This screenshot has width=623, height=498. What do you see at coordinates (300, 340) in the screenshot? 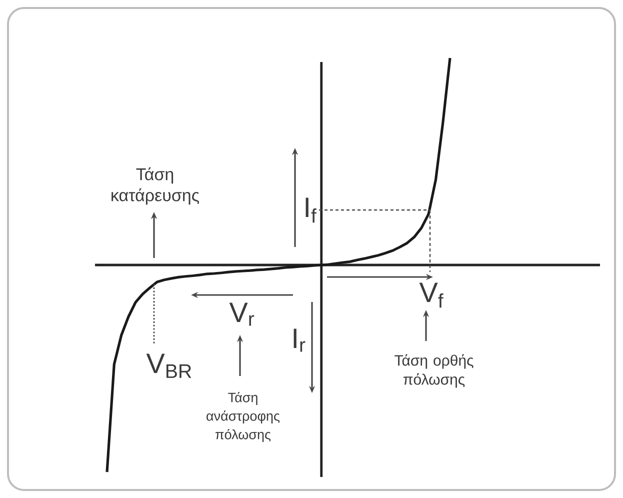
I see `annotation: I$_{r}$` at bounding box center [300, 340].